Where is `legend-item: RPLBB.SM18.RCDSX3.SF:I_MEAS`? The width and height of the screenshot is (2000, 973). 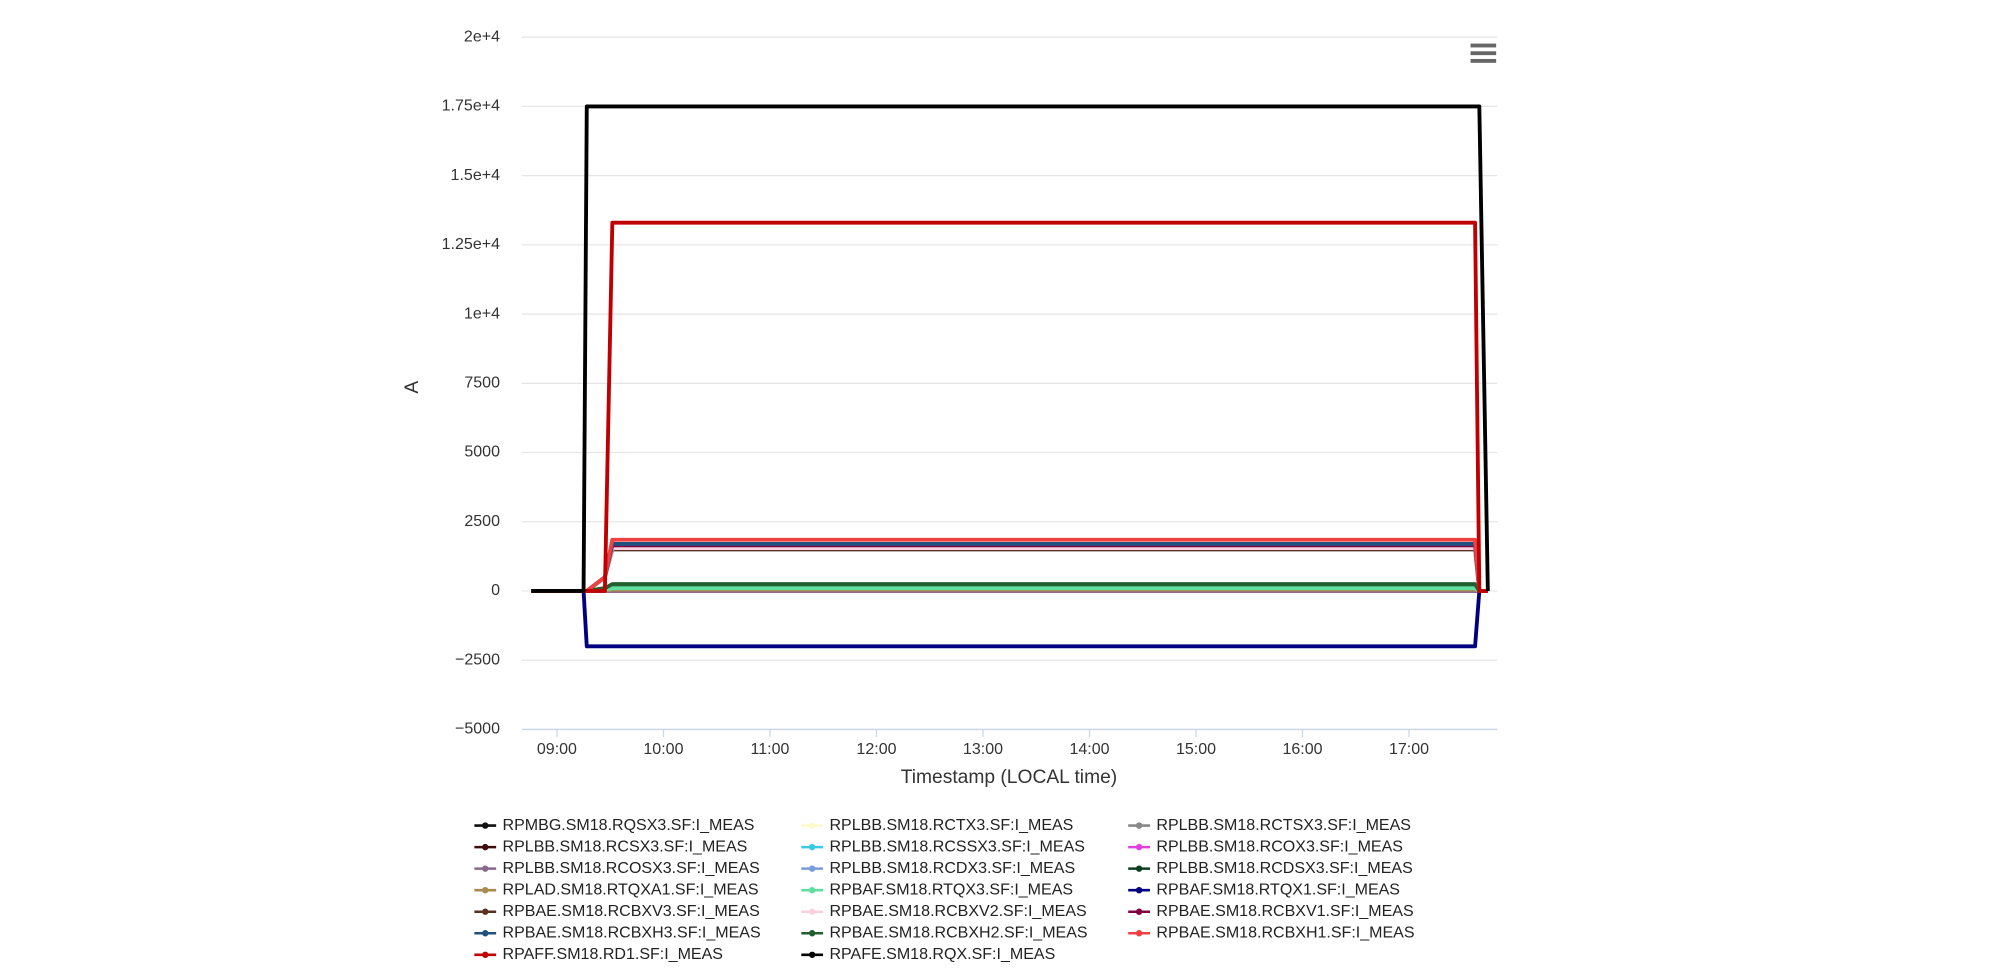 legend-item: RPLBB.SM18.RCDSX3.SF:I_MEAS is located at coordinates (1270, 868).